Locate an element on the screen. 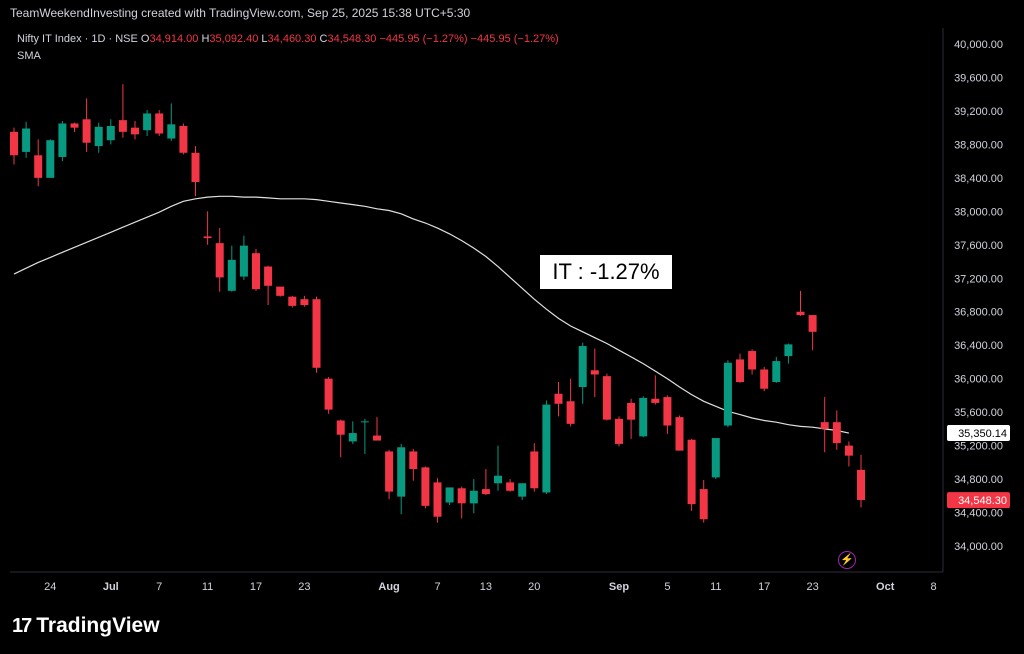 This screenshot has height=654, width=1024. sma-indicator-label: SMA is located at coordinates (29, 56).